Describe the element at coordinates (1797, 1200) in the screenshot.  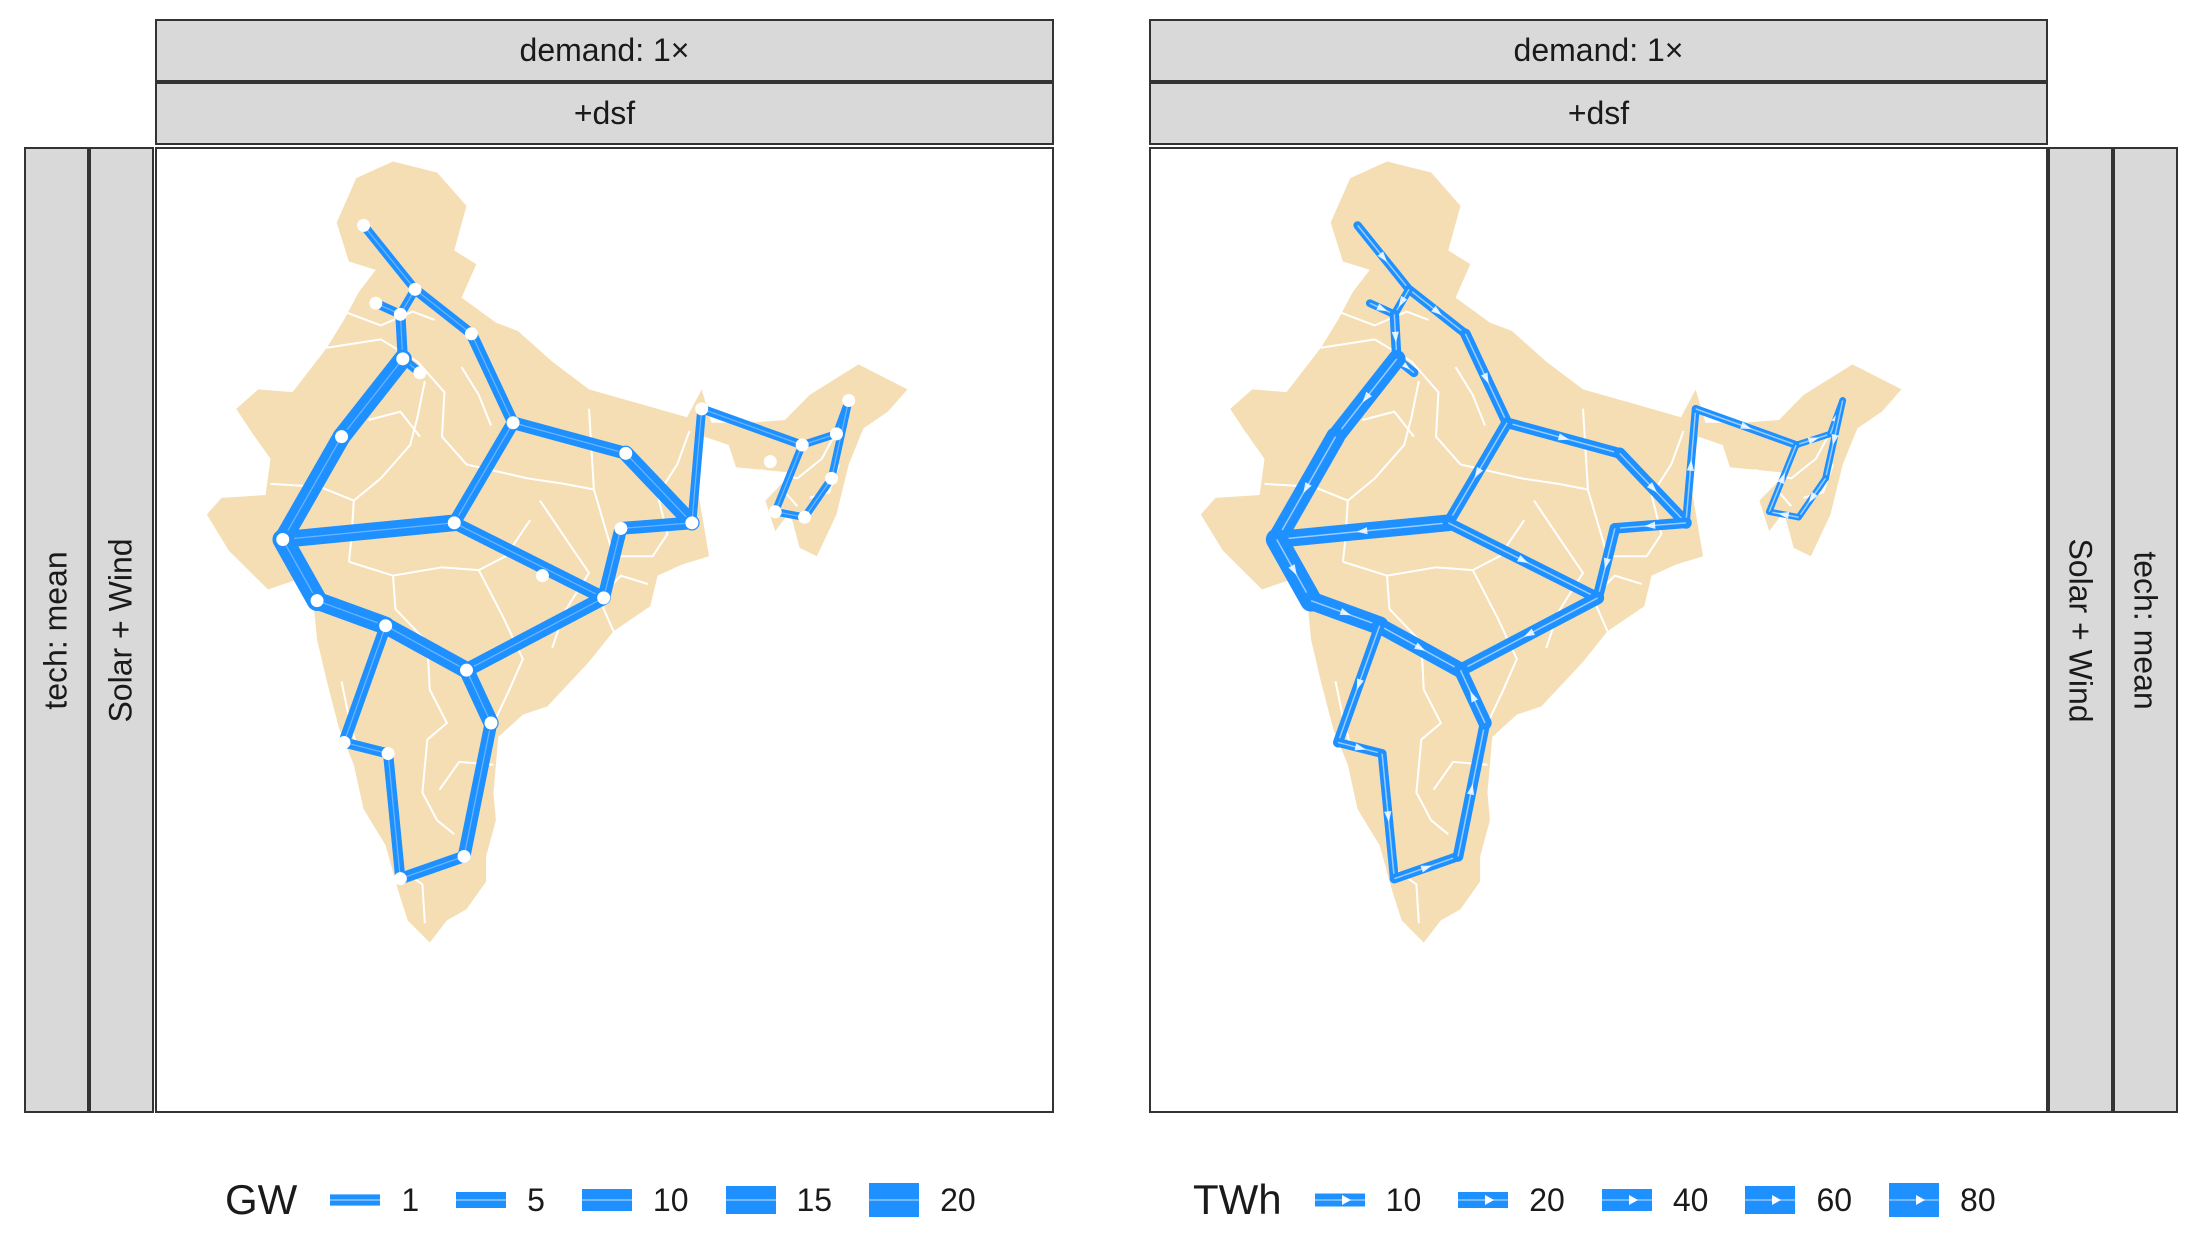
I see `legend-twh-key: 60` at that location.